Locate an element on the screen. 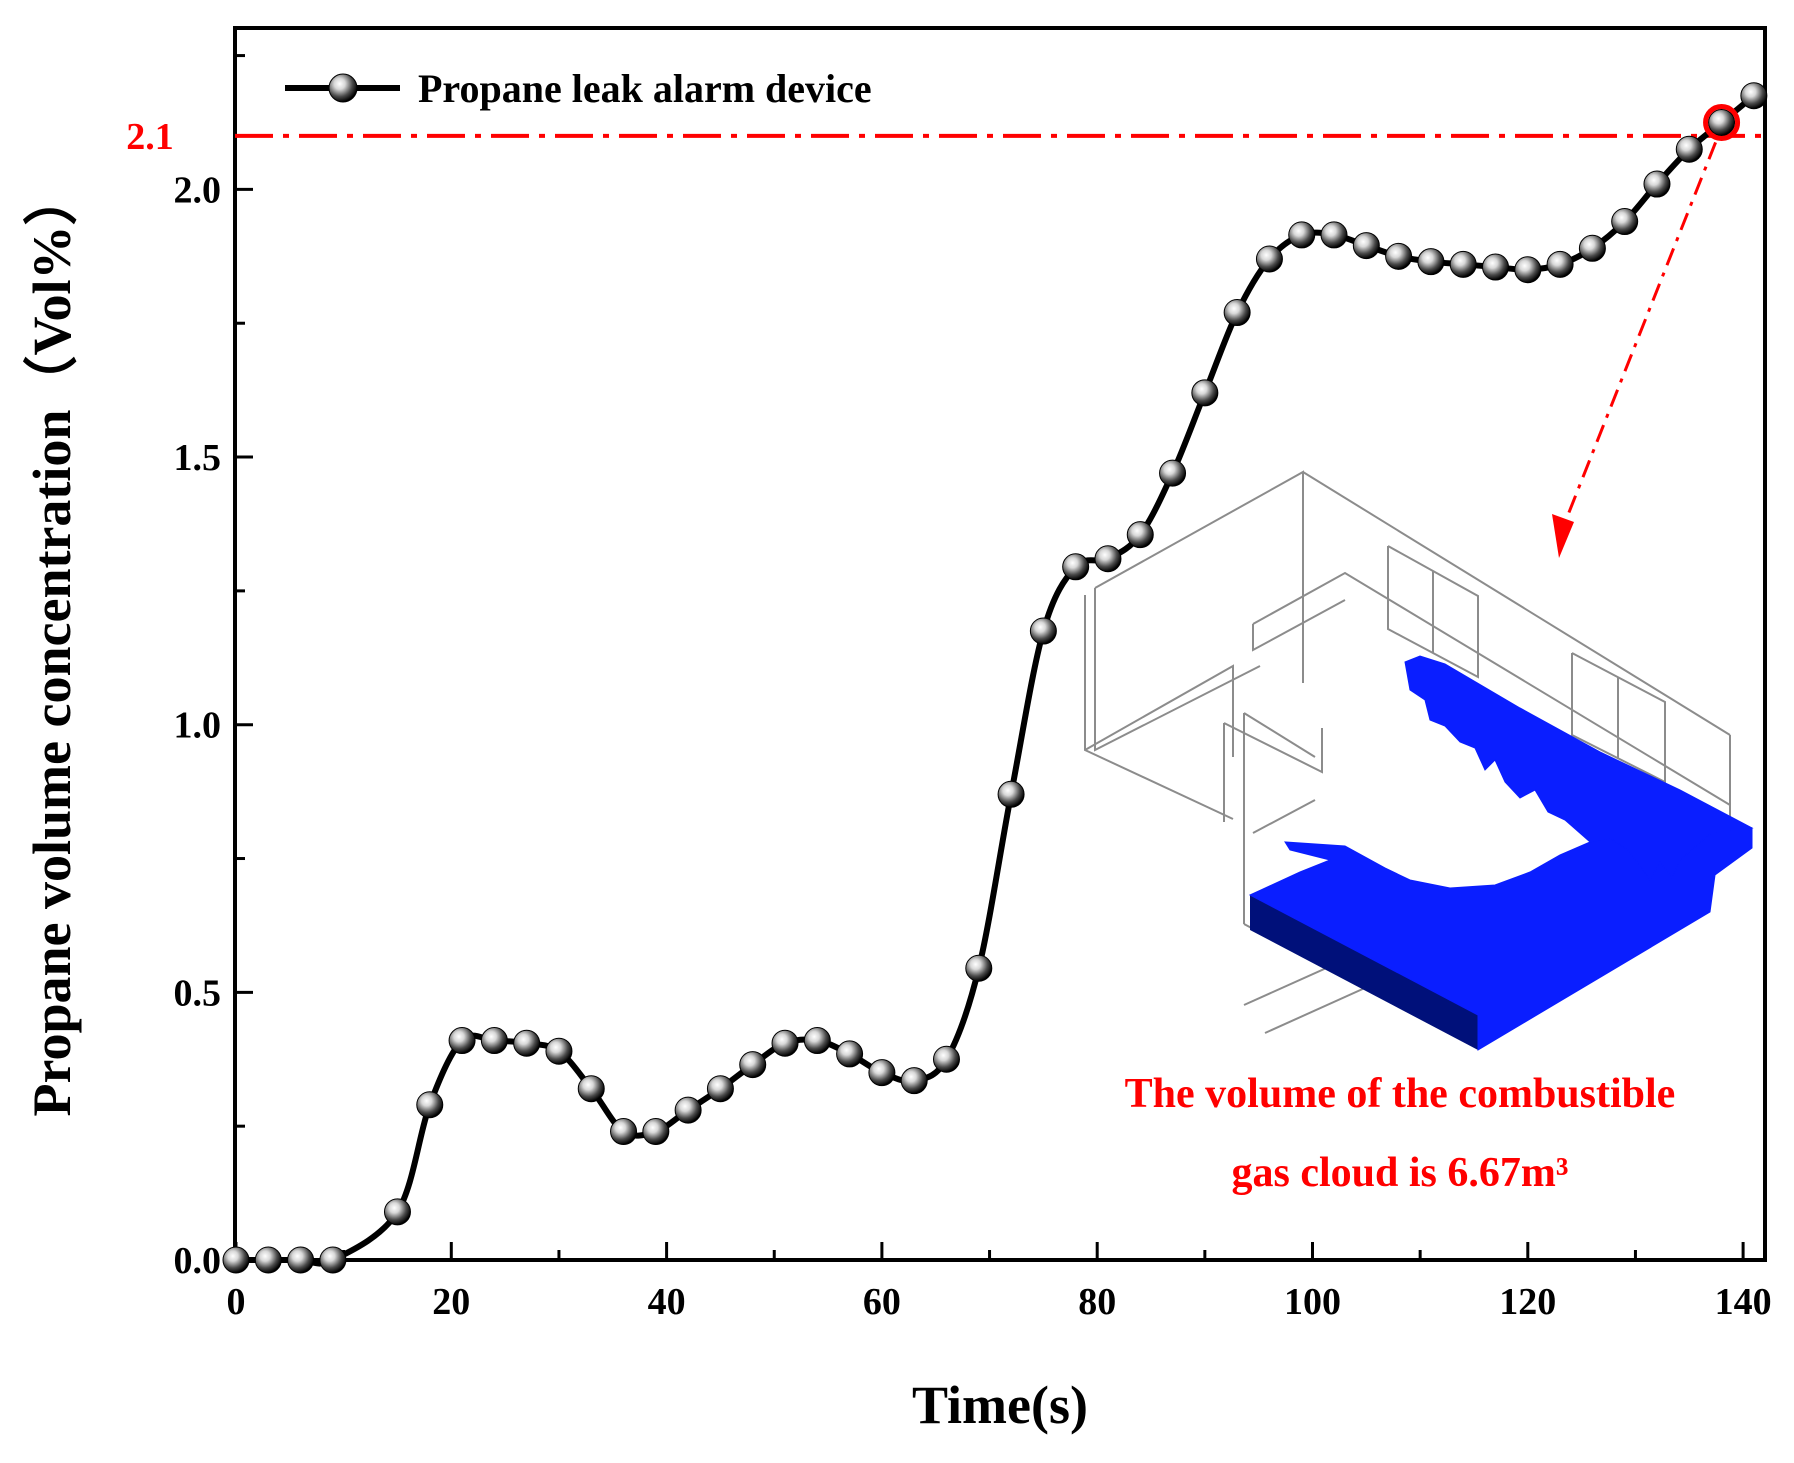 This screenshot has height=1463, width=1794. y-axis-title: Propane volume concentration（Vol%） is located at coordinates (52, 644).